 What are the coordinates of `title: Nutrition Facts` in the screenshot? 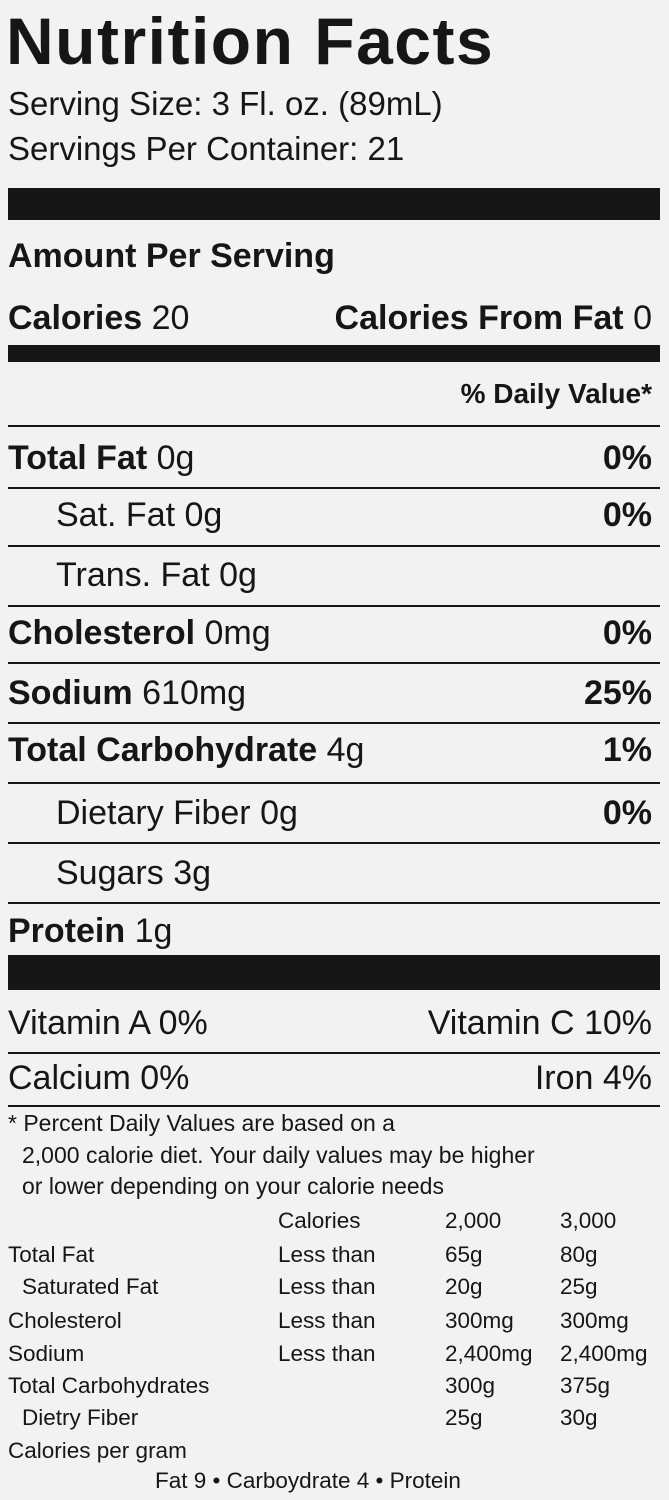 It's located at (250, 41).